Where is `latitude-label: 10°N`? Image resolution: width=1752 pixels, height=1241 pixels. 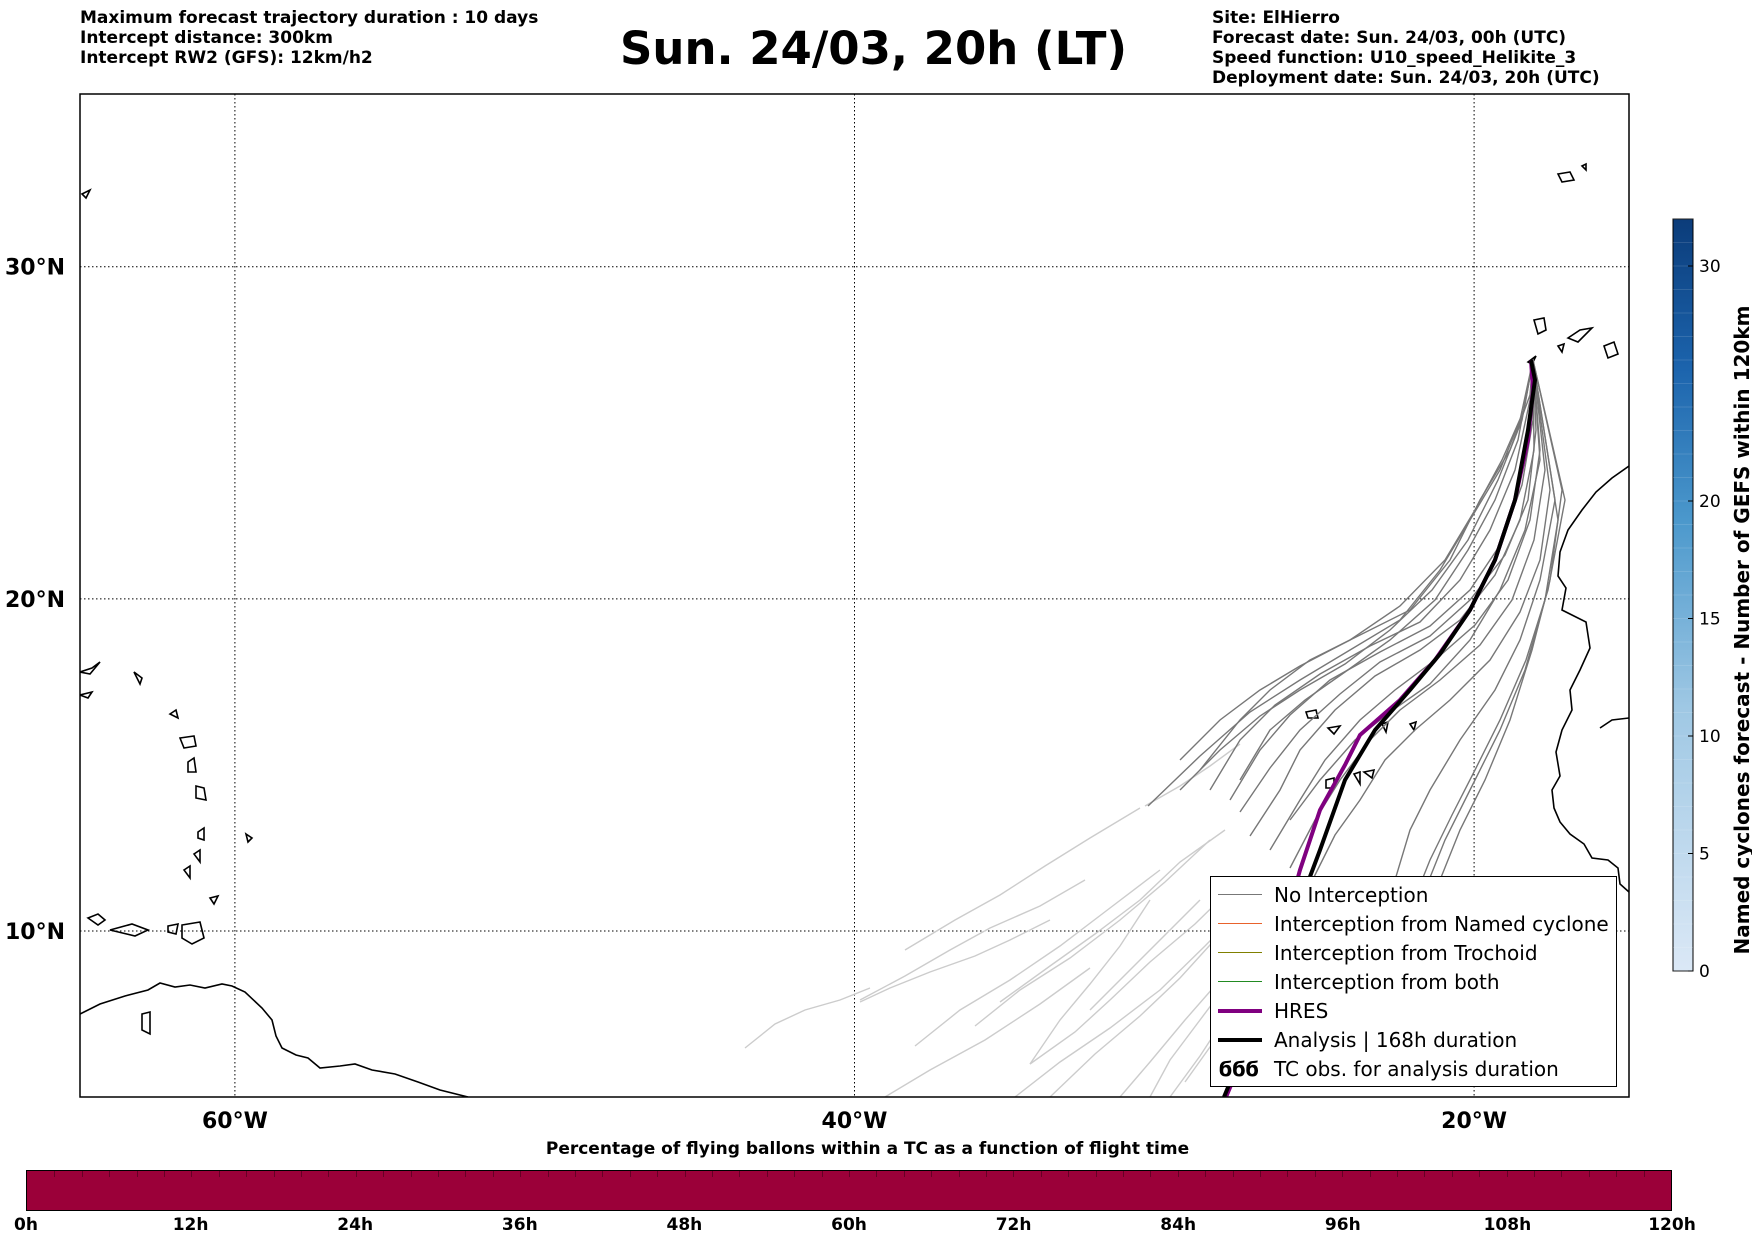 latitude-label: 10°N is located at coordinates (35, 932).